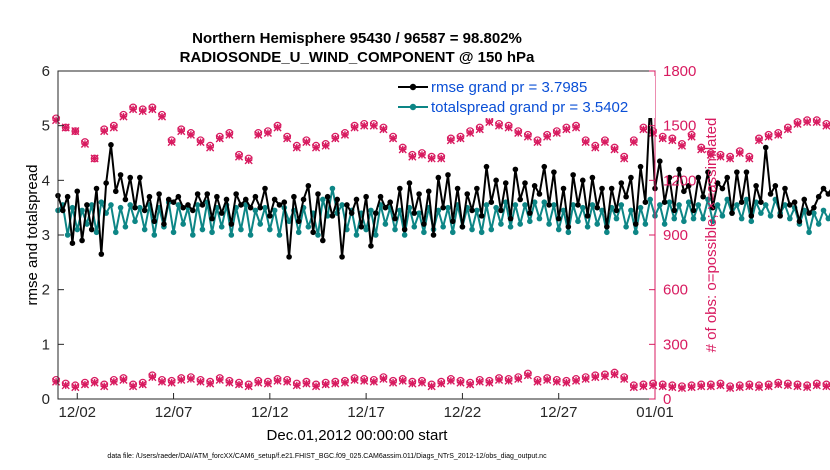  Describe the element at coordinates (463, 412) in the screenshot. I see `x-tick-label: 12/22` at that location.